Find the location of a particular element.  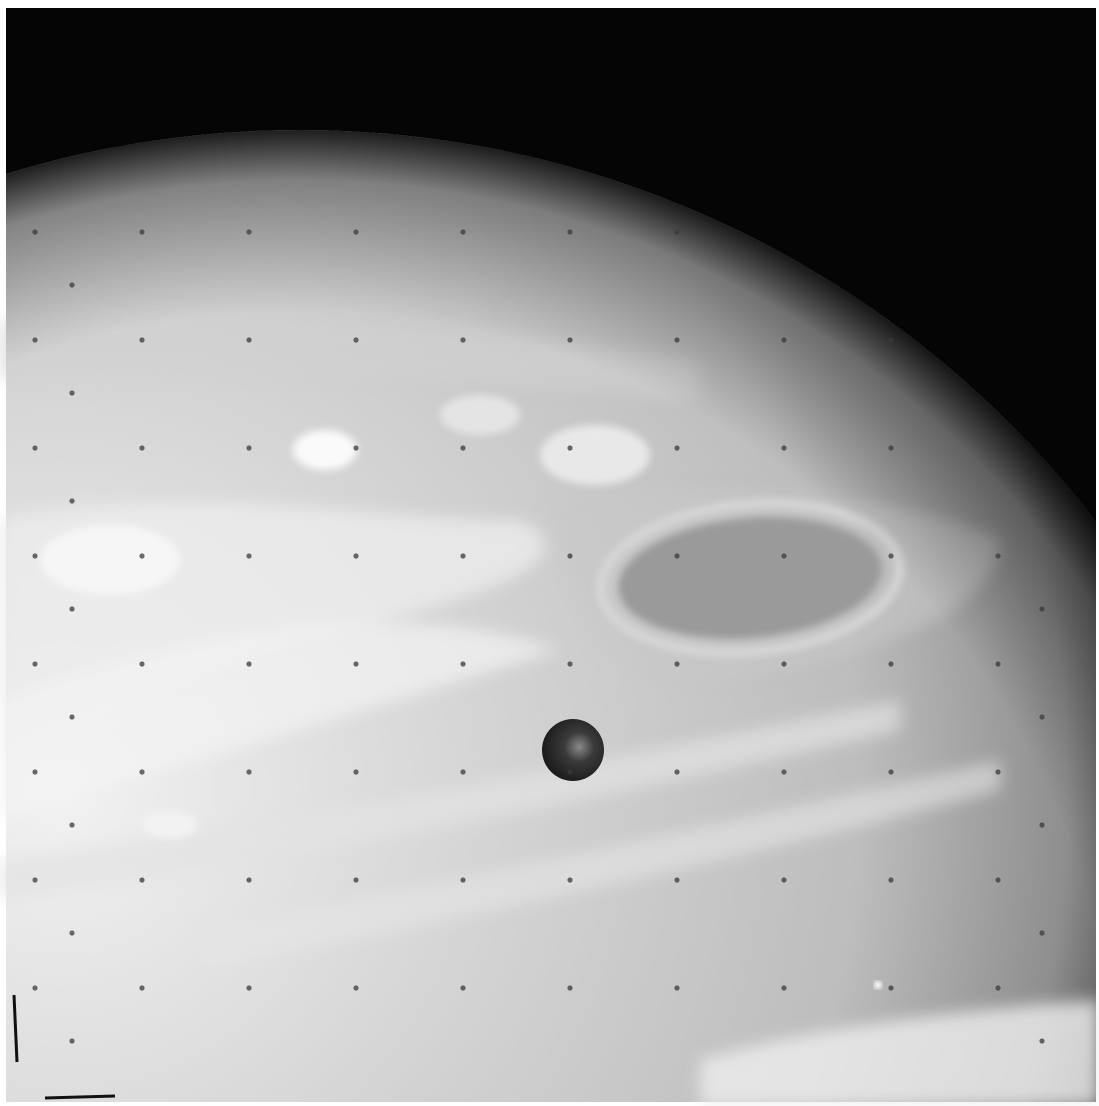

io-moon is located at coordinates (573, 750).